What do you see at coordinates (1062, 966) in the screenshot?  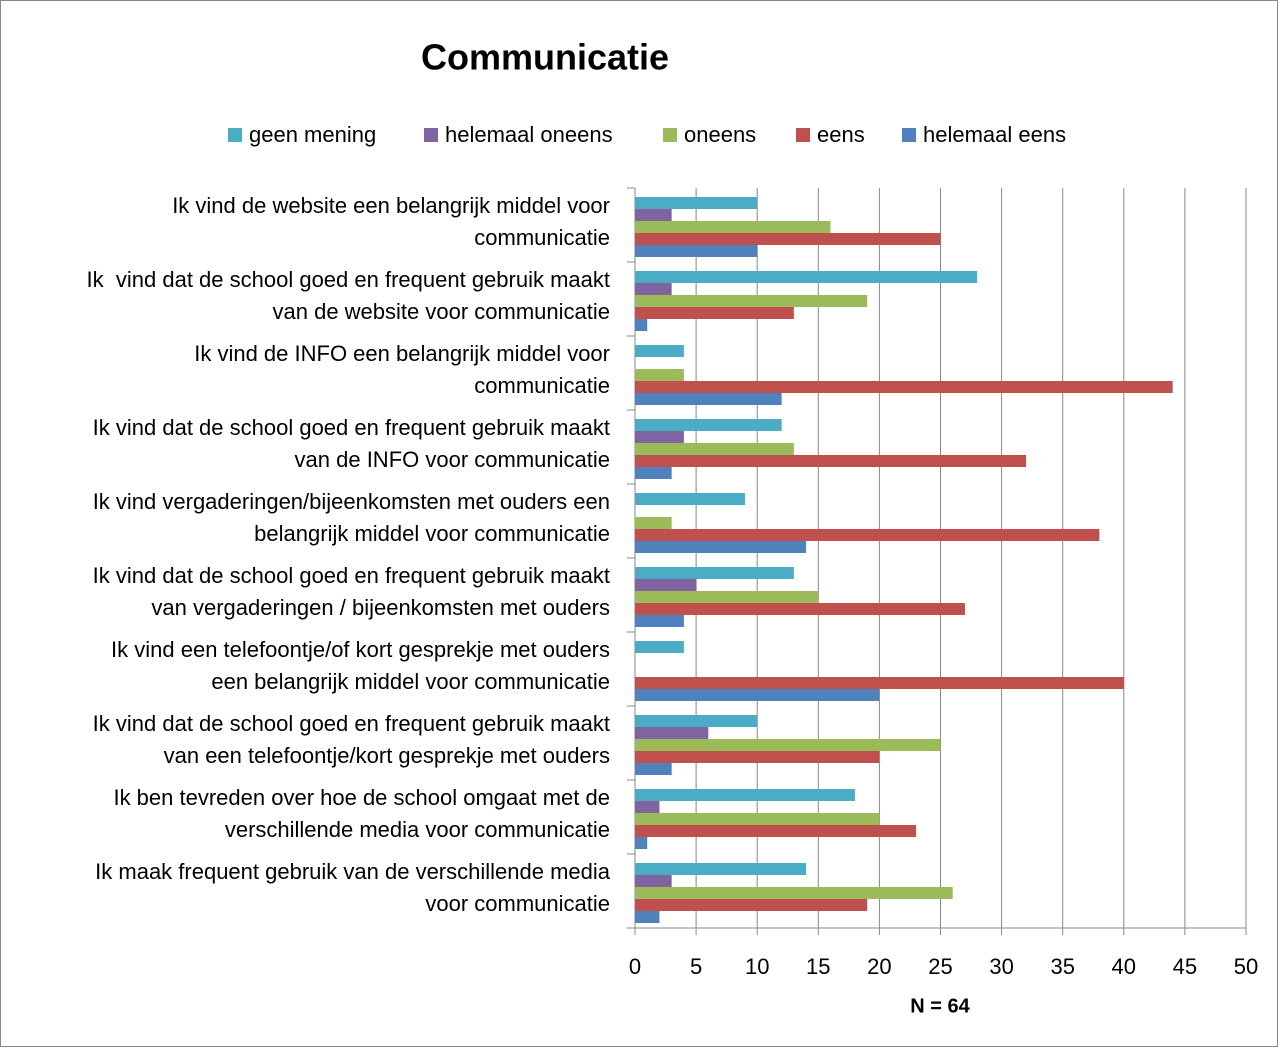 I see `x-tick-label: 35` at bounding box center [1062, 966].